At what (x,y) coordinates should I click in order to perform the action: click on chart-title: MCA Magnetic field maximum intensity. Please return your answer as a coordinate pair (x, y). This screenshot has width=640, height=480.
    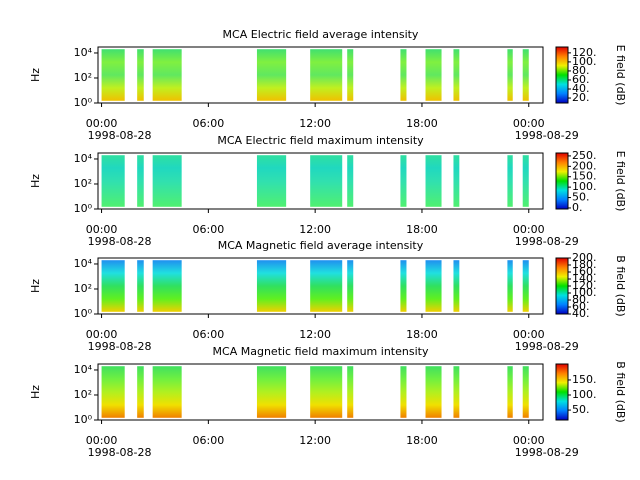
    Looking at the image, I should click on (321, 351).